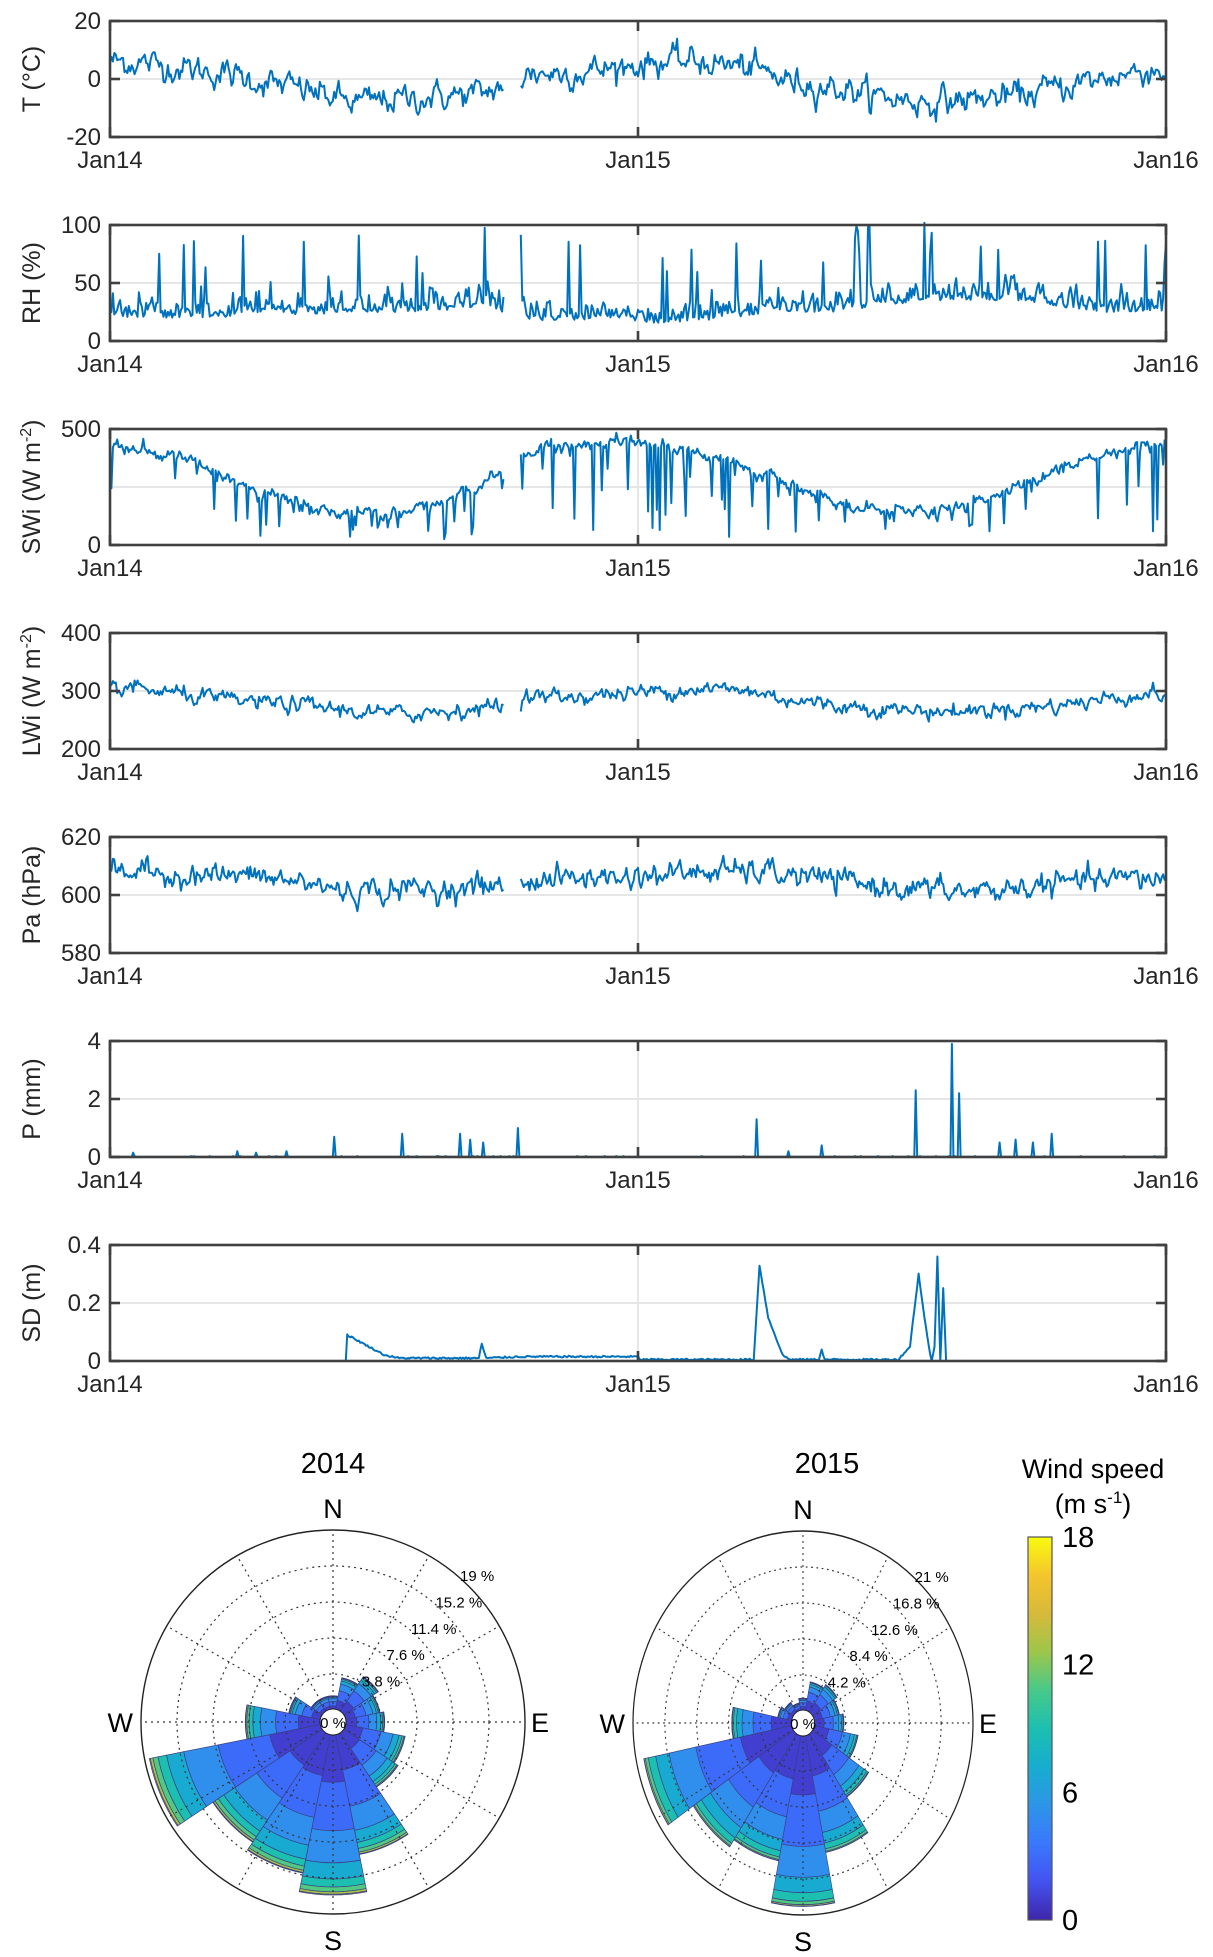 Image resolution: width=1213 pixels, height=1957 pixels. Describe the element at coordinates (323, 1698) in the screenshot. I see `rose-sector-NNW` at that location.